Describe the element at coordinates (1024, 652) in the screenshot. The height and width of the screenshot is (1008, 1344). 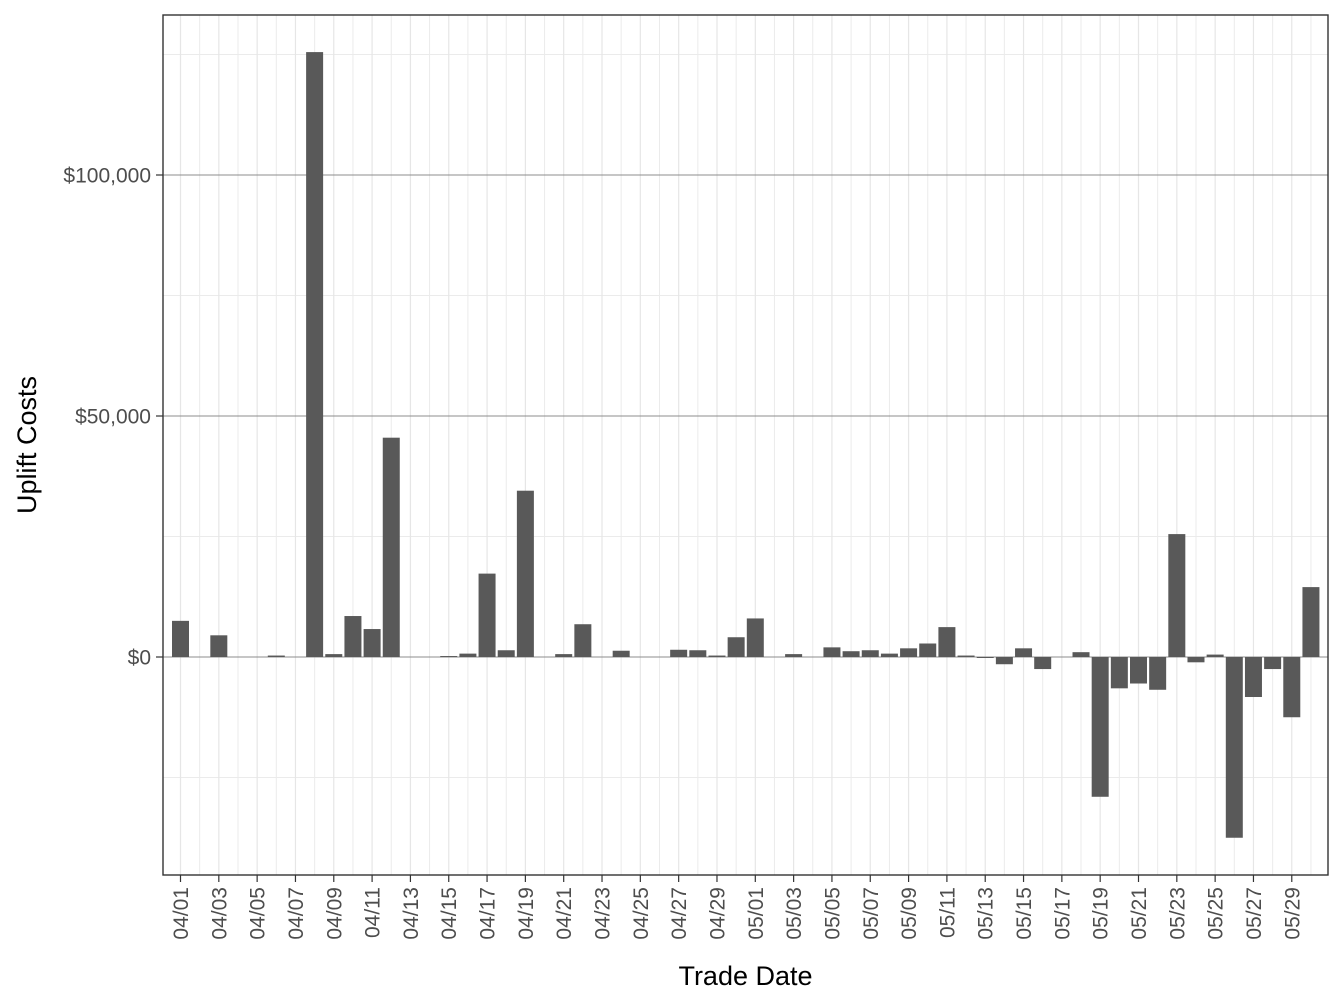
I see `bar-05/15` at that location.